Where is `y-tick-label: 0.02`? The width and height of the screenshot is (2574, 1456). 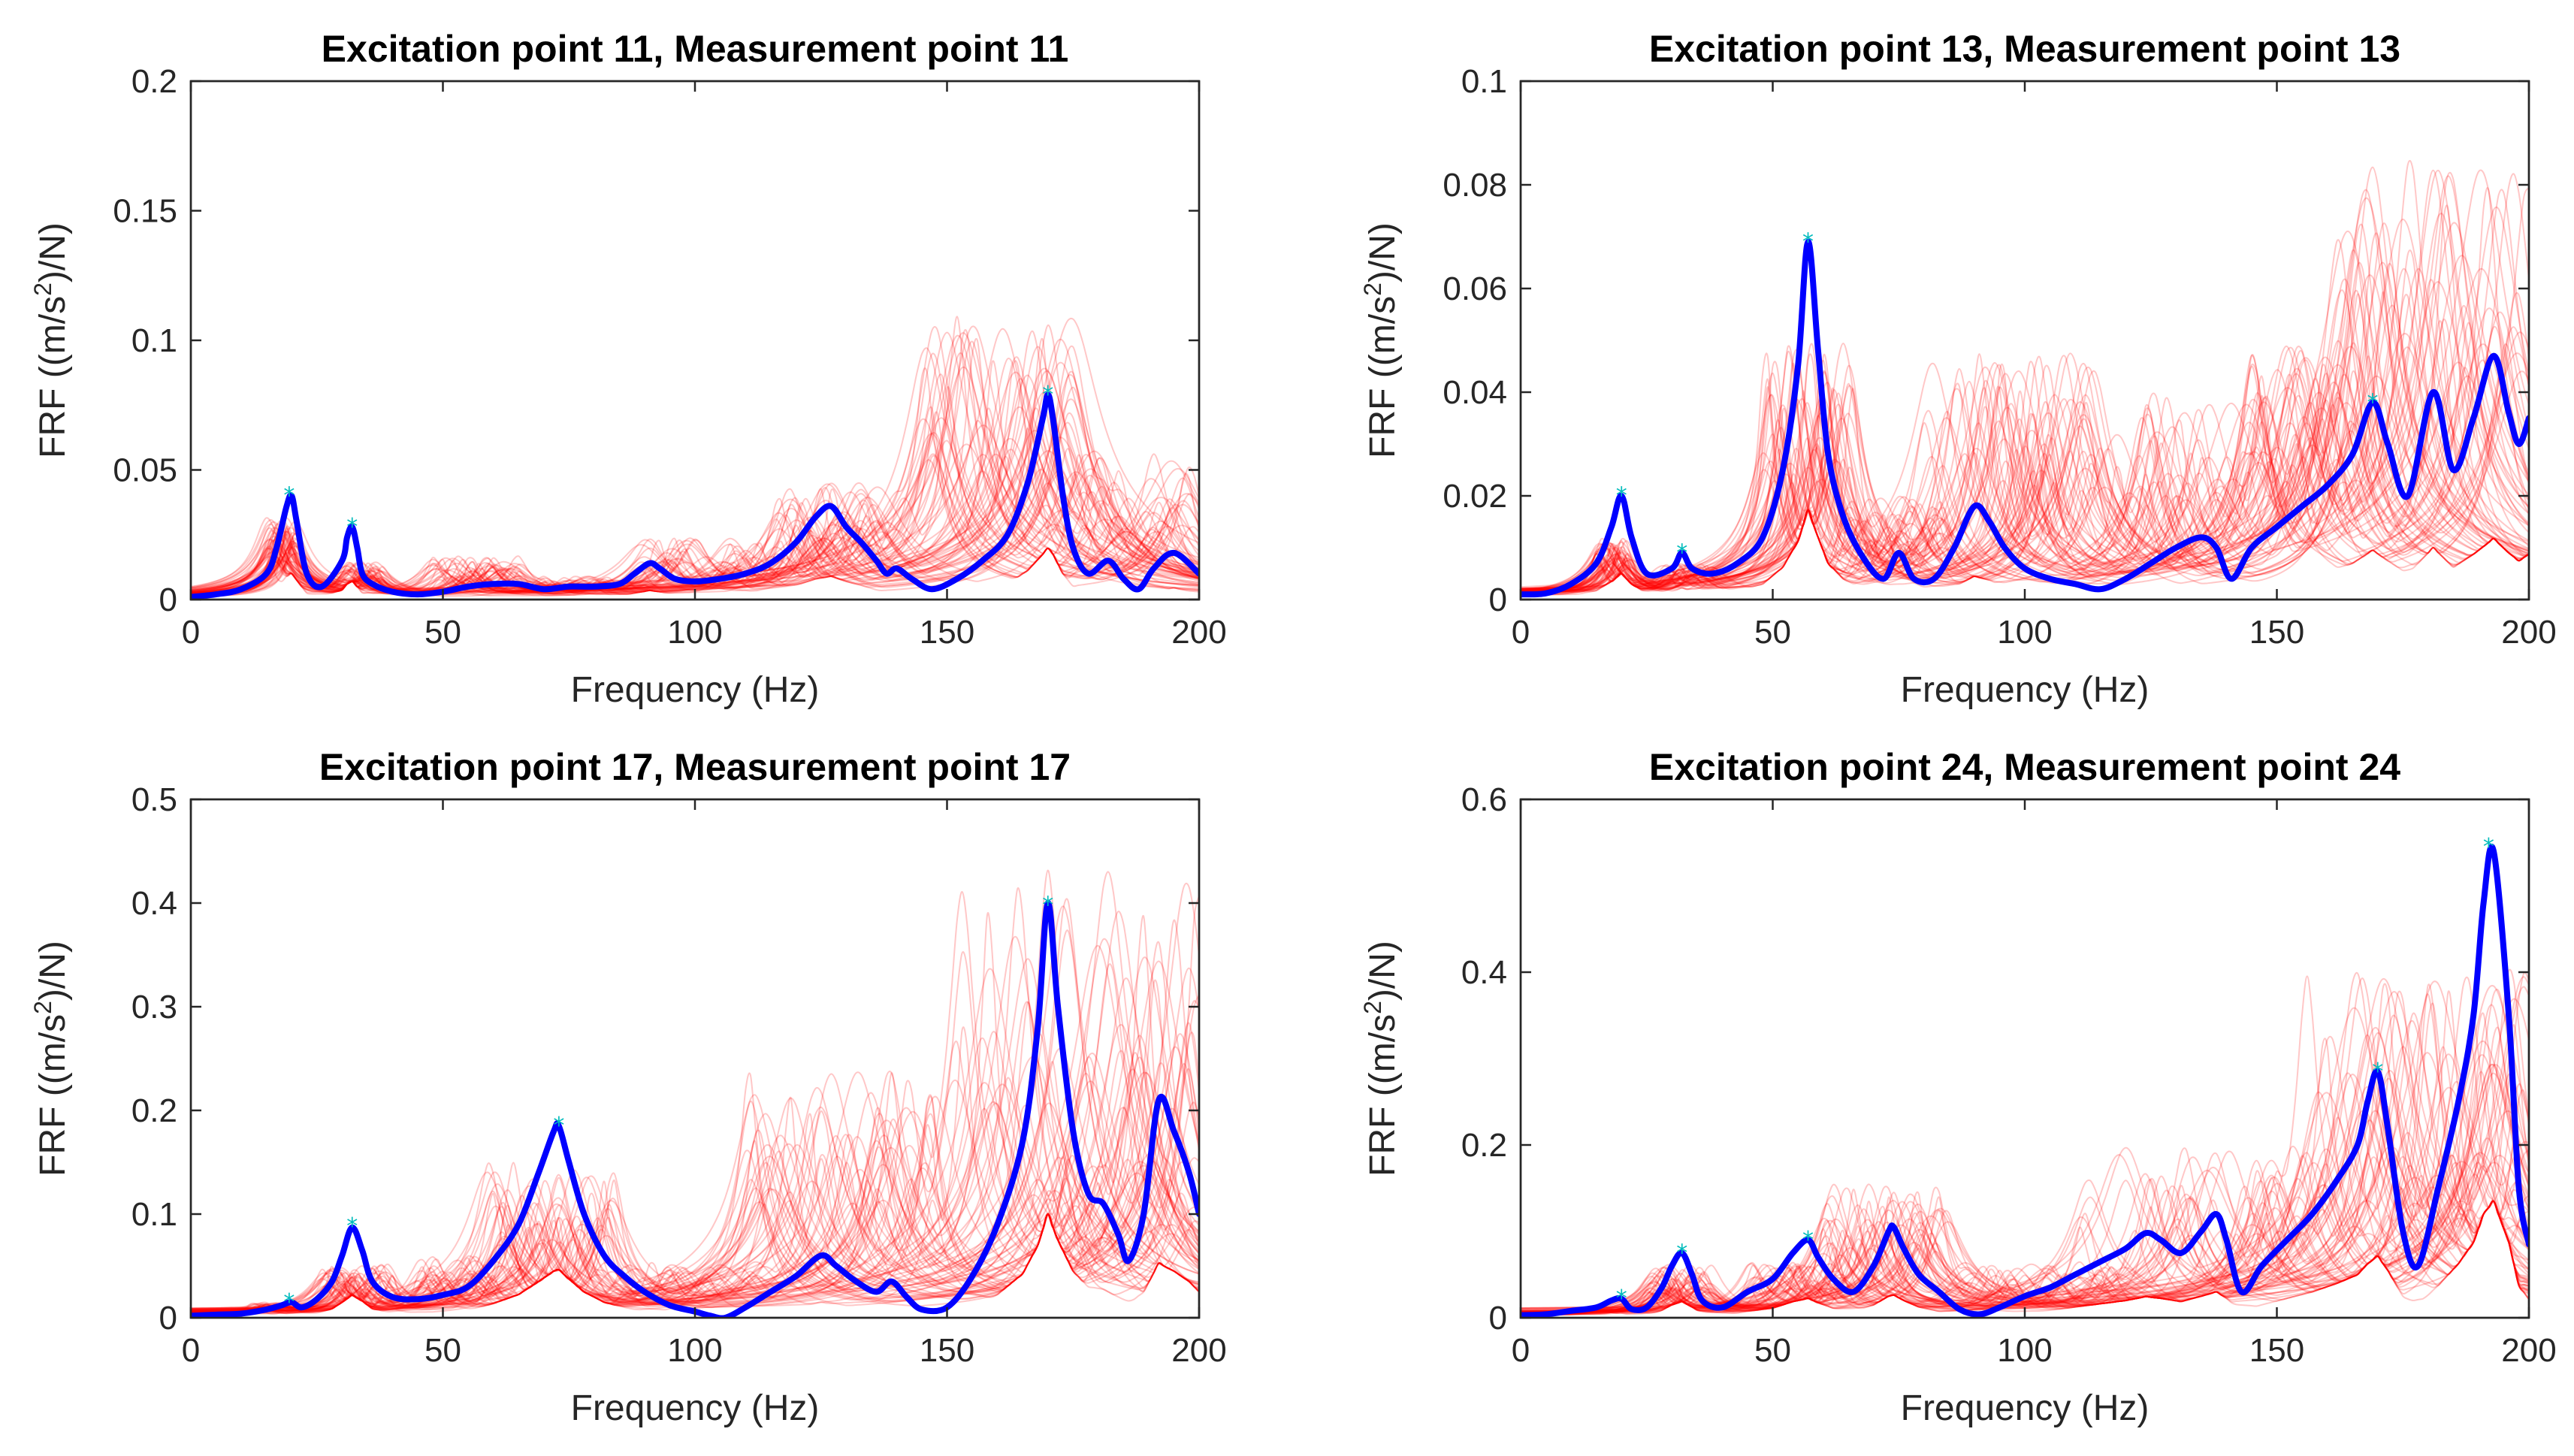
y-tick-label: 0.02 is located at coordinates (1475, 496).